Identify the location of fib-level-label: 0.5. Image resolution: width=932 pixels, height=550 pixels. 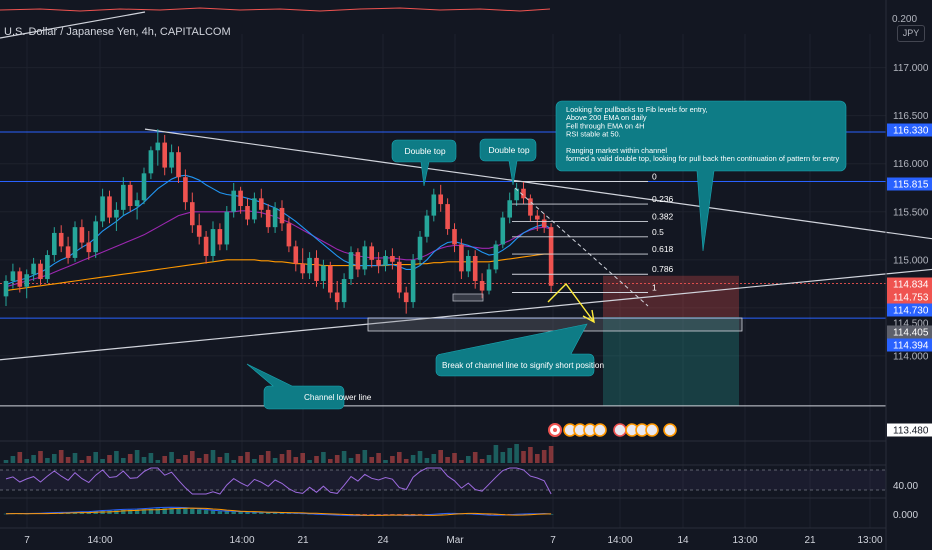
(658, 232).